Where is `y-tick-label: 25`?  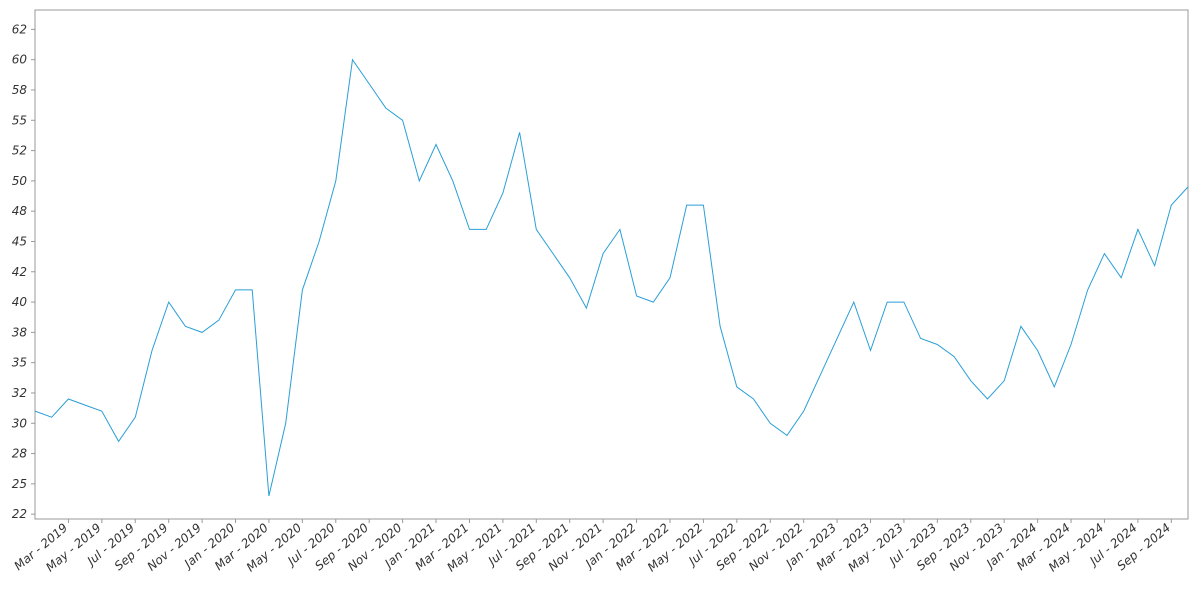 y-tick-label: 25 is located at coordinates (19, 484).